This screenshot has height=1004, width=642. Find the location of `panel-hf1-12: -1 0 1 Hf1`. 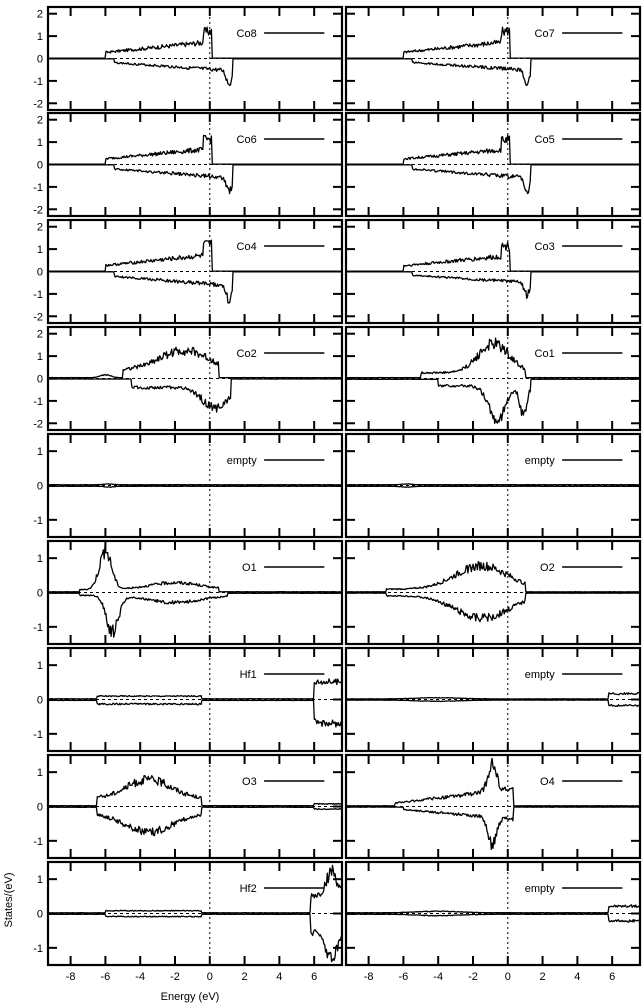

panel-hf1-12: -1 0 1 Hf1 is located at coordinates (188, 699).